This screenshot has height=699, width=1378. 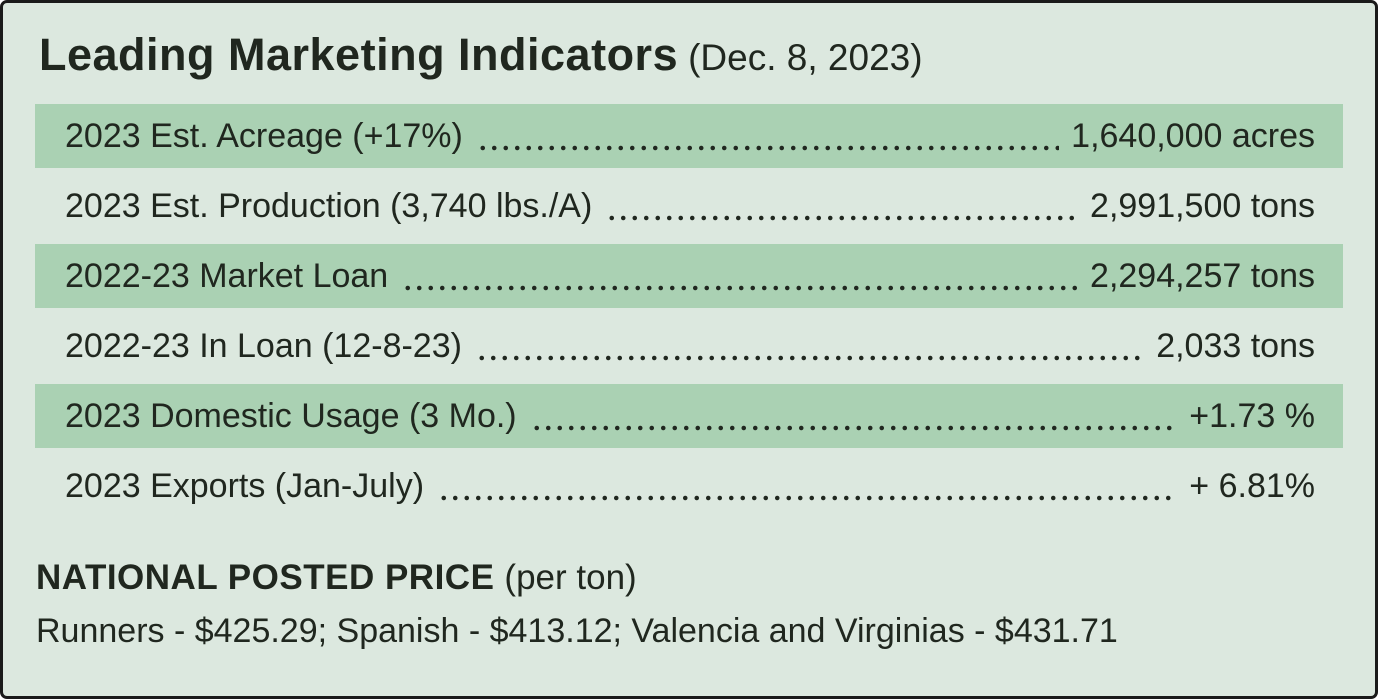 I want to click on posted-price-heading: NATIONAL POSTED PRICE, so click(x=265, y=577).